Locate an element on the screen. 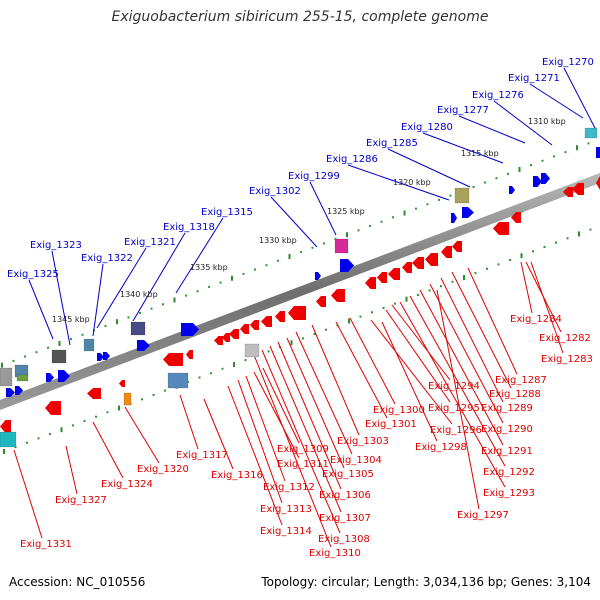 The image size is (600, 600). reverse-gene-label: Exig_1327 is located at coordinates (81, 500).